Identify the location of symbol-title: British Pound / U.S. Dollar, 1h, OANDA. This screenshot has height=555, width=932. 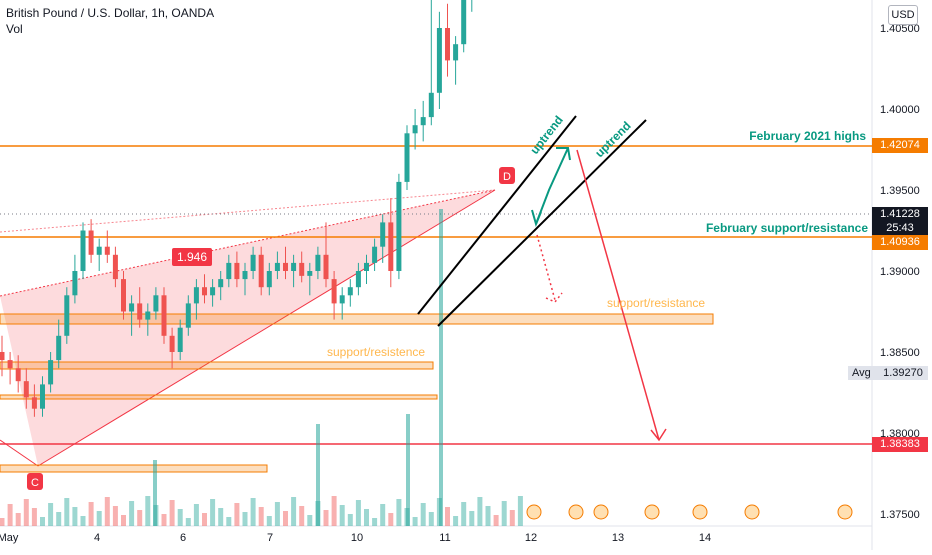
(110, 13).